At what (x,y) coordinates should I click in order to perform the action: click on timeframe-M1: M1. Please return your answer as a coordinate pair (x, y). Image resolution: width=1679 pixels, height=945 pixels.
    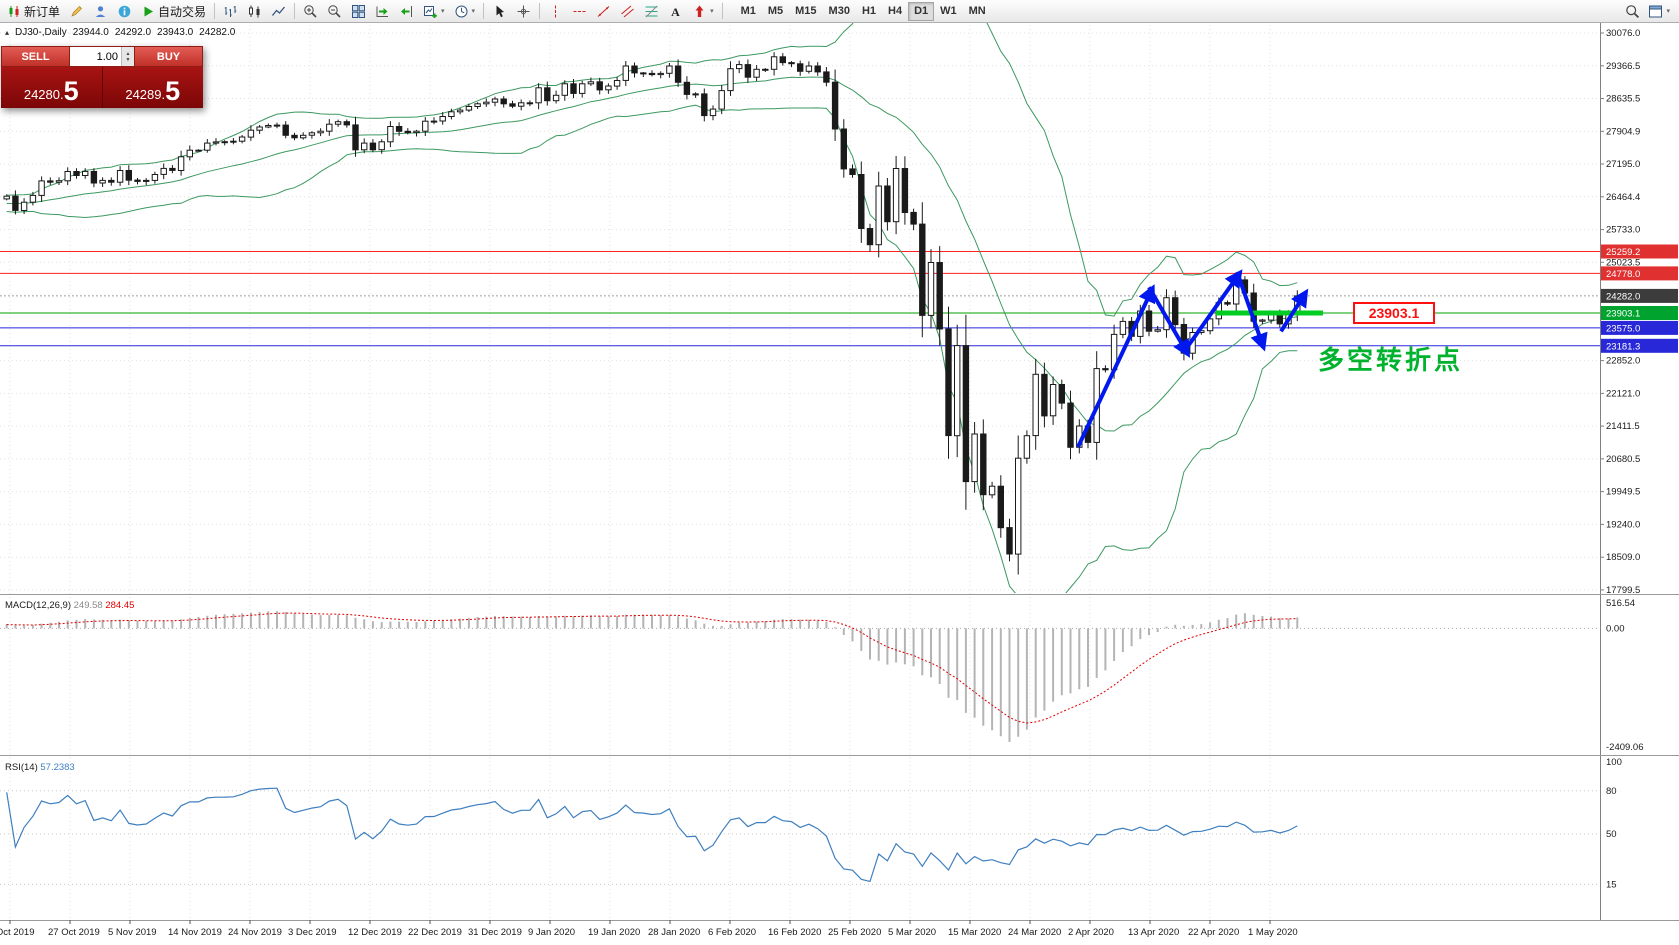
    Looking at the image, I should click on (748, 11).